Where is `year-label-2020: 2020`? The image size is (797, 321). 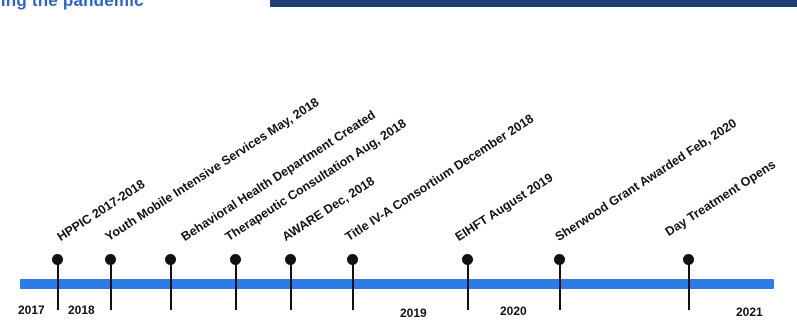 year-label-2020: 2020 is located at coordinates (513, 311).